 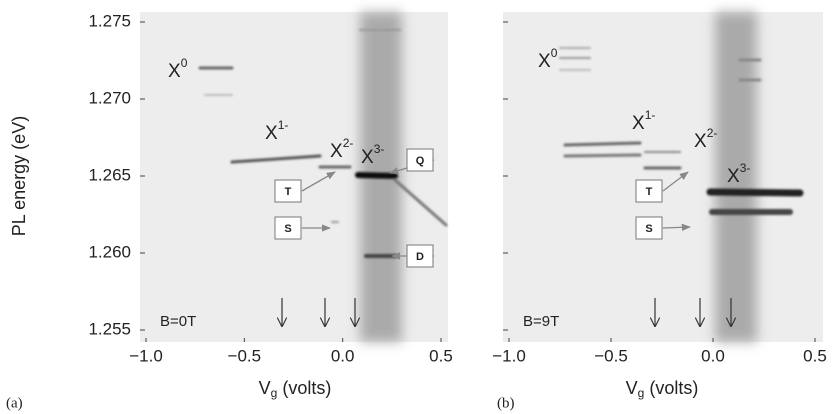 What do you see at coordinates (506, 403) in the screenshot?
I see `panel-label: (b)` at bounding box center [506, 403].